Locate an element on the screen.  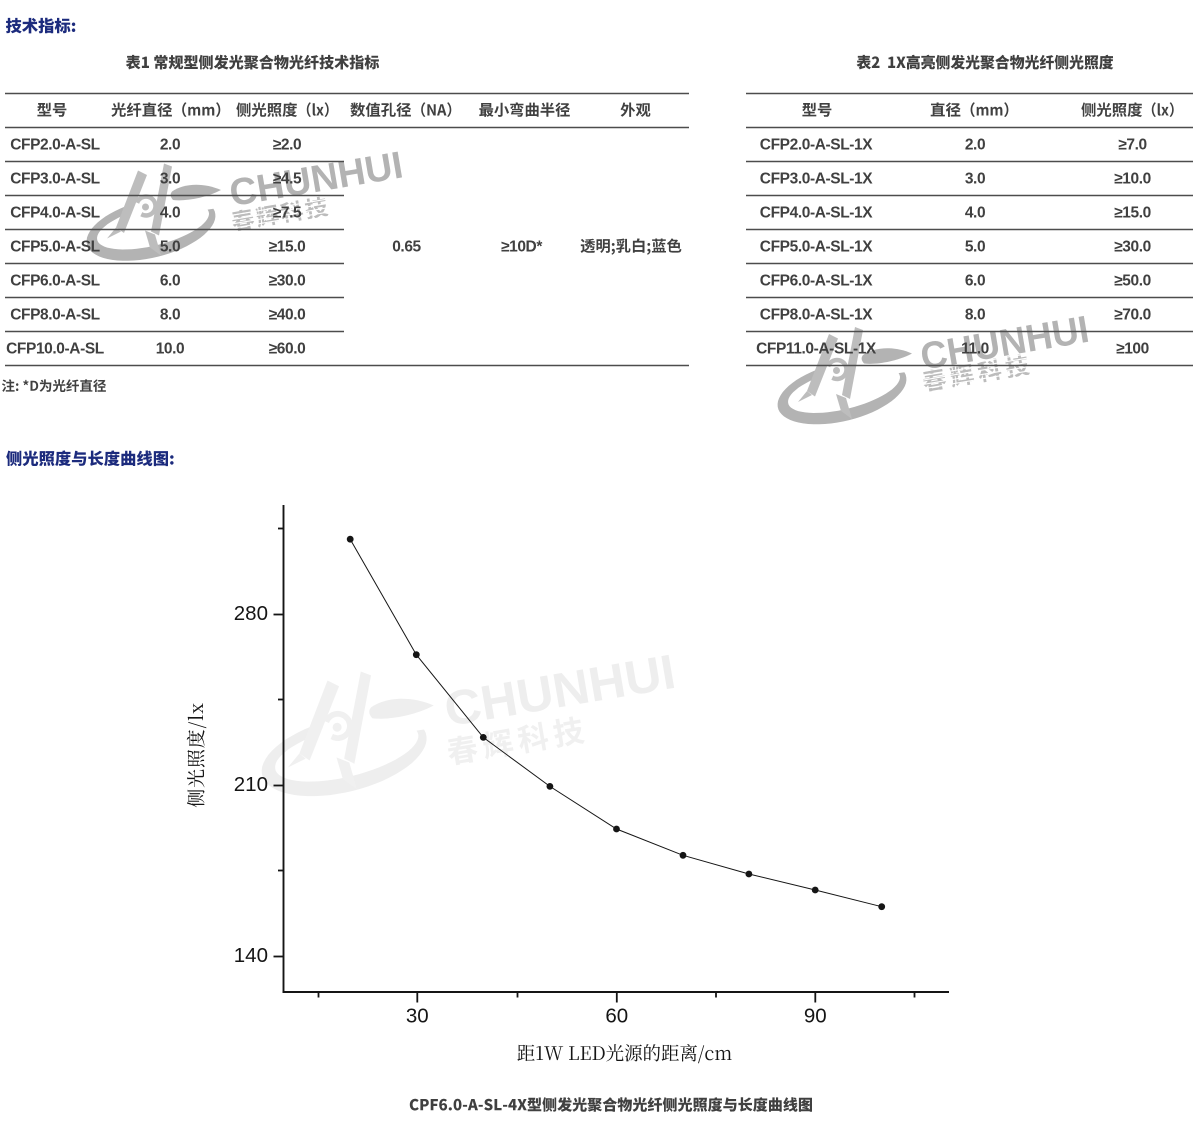
svg-text: ≥100 is located at coordinates (1132, 349).